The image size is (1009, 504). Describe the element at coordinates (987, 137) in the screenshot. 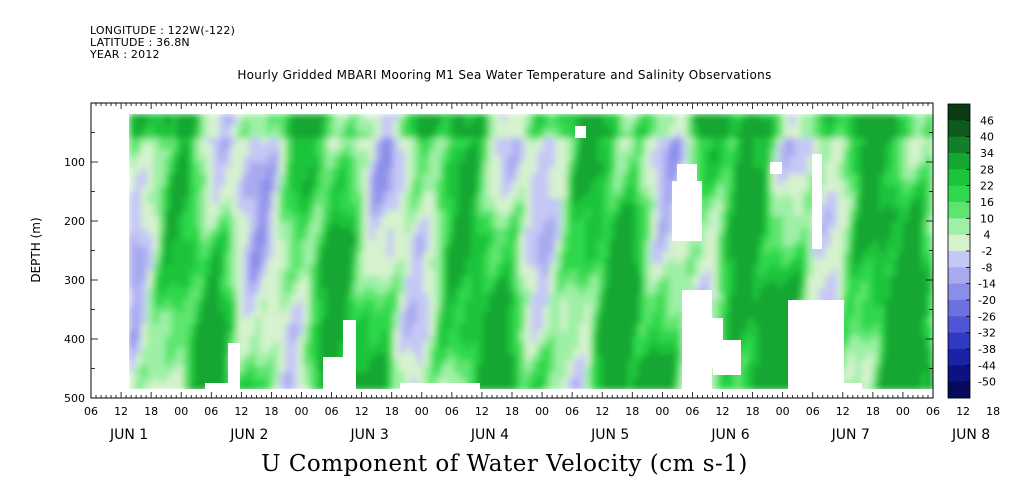

I see `colorbar-label: 40` at that location.